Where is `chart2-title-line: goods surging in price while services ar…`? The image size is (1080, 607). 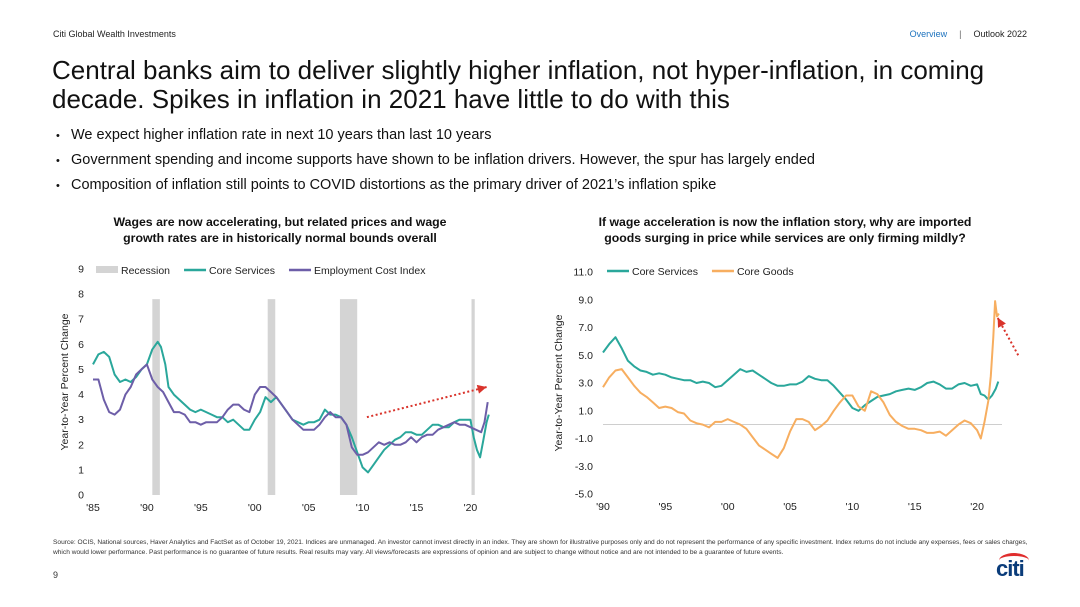 chart2-title-line: goods surging in price while services ar… is located at coordinates (785, 238).